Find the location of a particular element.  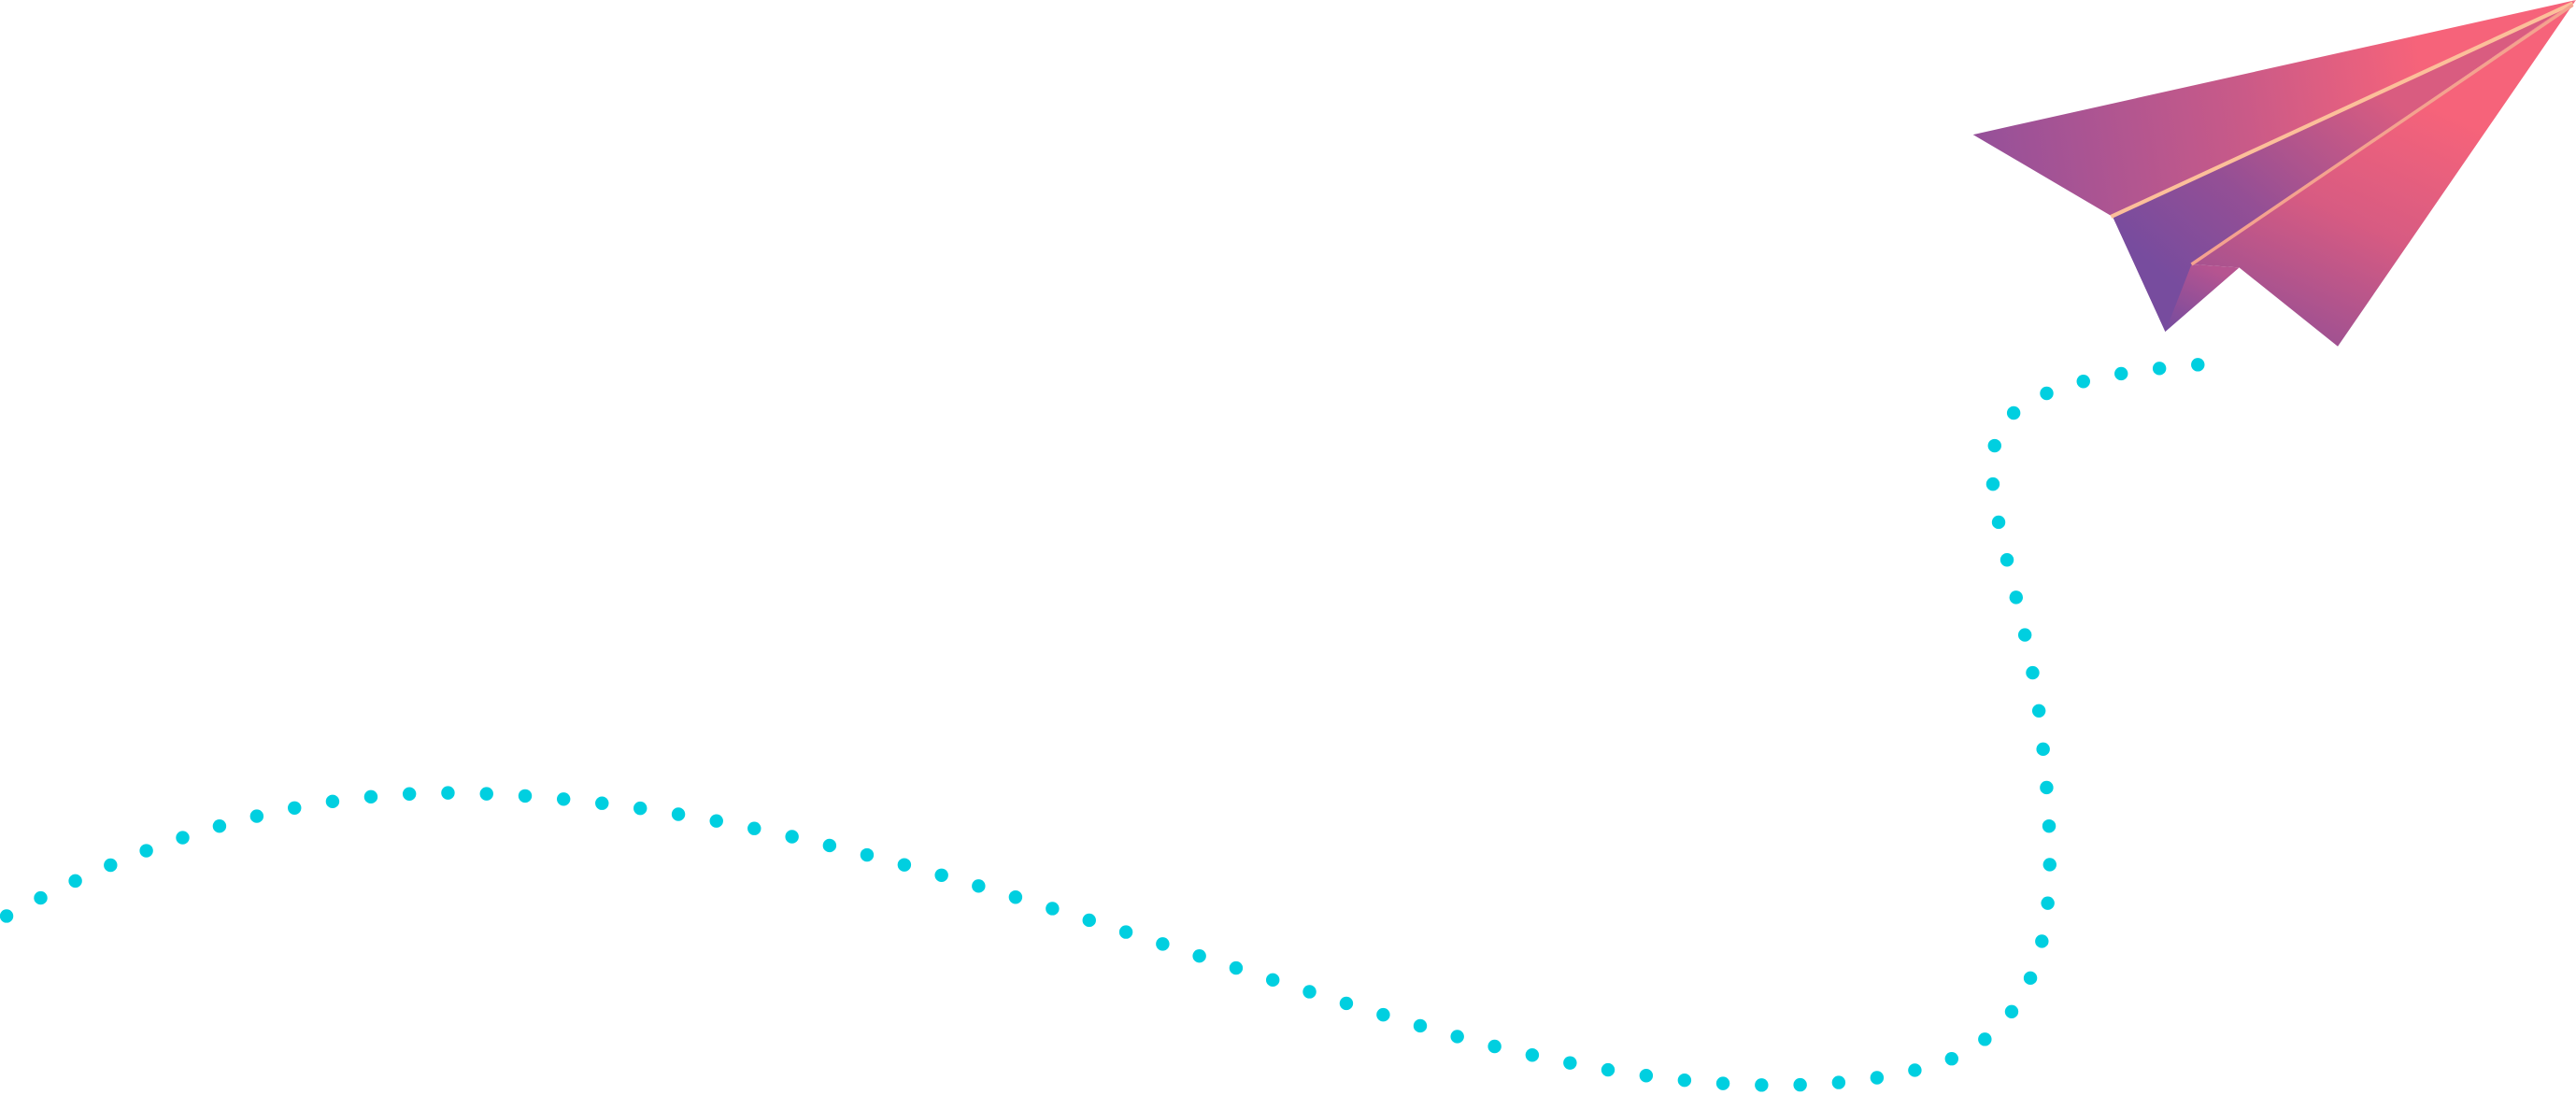

plane-crease-main is located at coordinates (2342, 110).